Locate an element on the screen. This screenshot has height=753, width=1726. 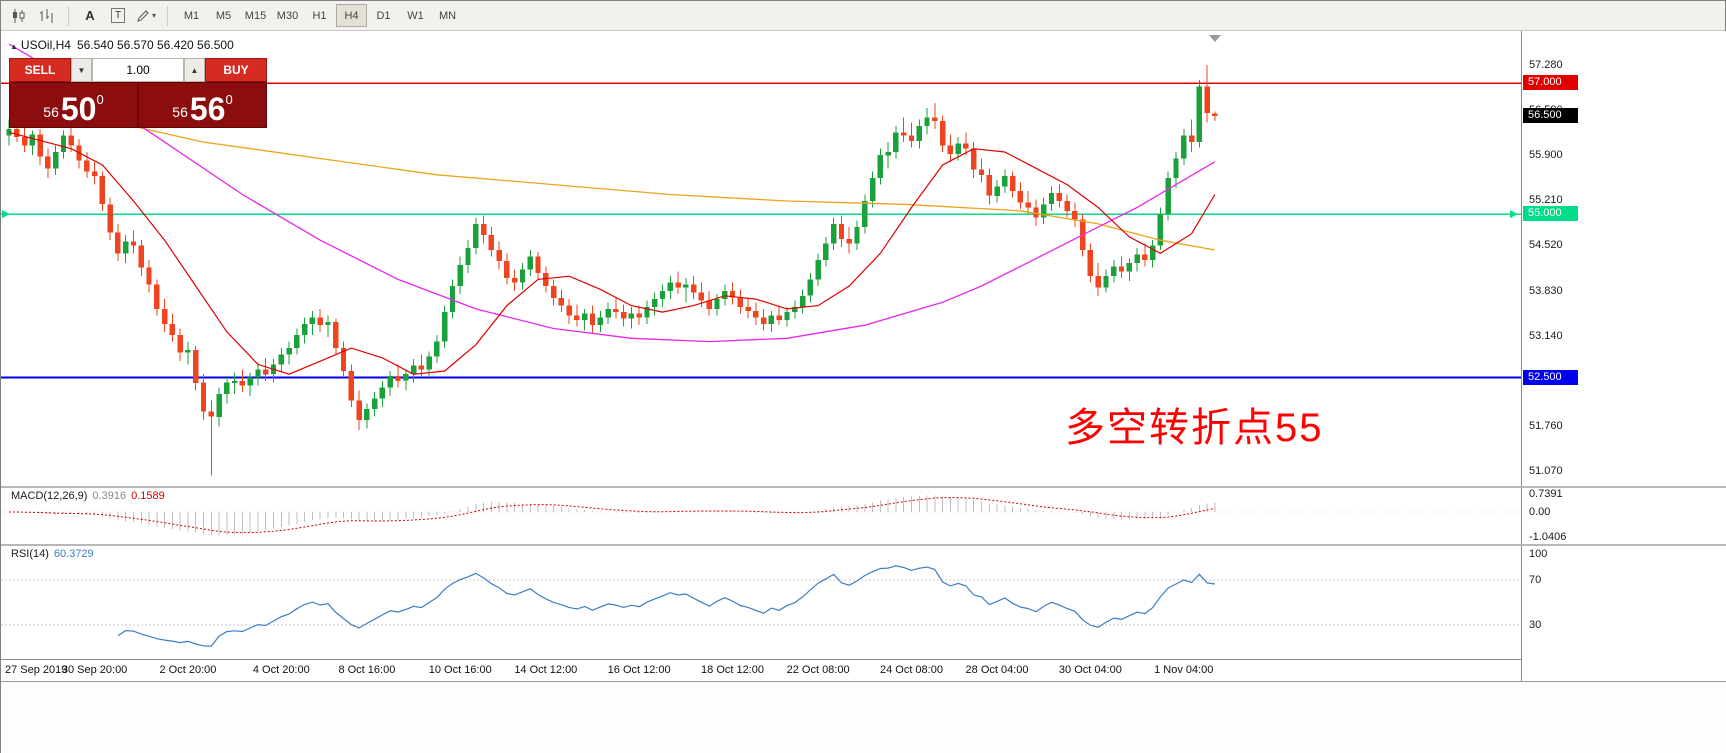
symbol-ohlc-label: ▲ USOil,H4 56.540 56.570 56.420 56.500 is located at coordinates (122, 45).